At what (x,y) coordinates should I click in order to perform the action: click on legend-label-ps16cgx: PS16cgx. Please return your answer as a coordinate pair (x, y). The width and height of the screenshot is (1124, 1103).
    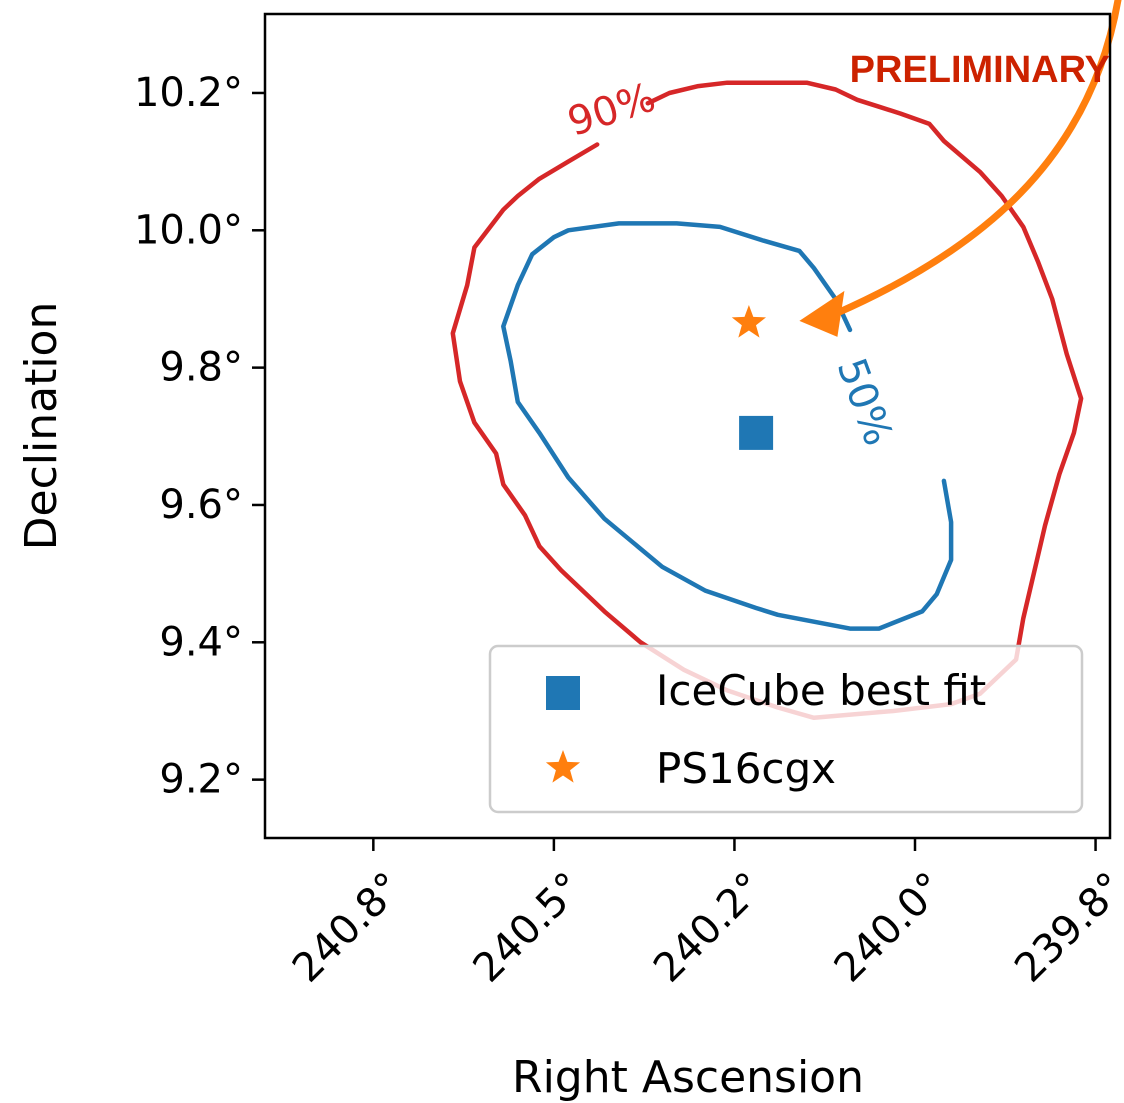
    Looking at the image, I should click on (746, 768).